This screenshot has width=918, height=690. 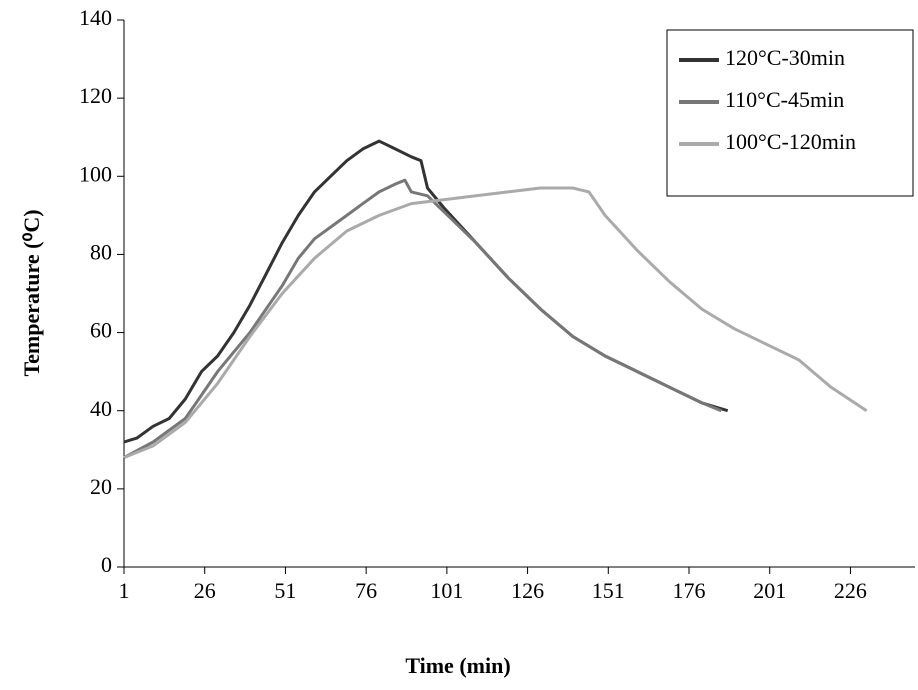 What do you see at coordinates (769, 590) in the screenshot?
I see `x-tick-label: 201` at bounding box center [769, 590].